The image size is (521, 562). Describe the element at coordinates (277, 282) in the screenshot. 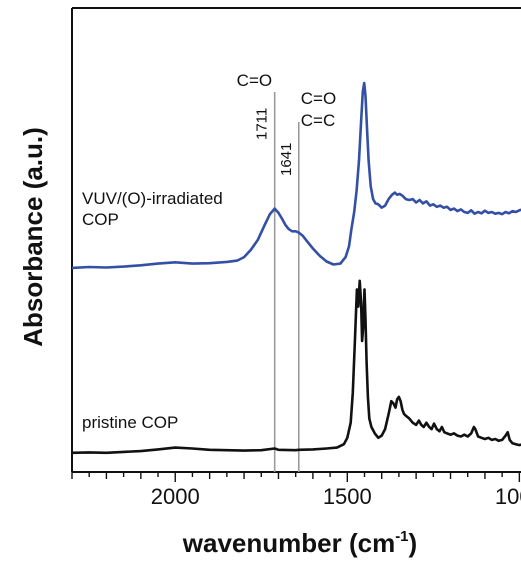

I see `reference-lines: 1711 1641` at that location.